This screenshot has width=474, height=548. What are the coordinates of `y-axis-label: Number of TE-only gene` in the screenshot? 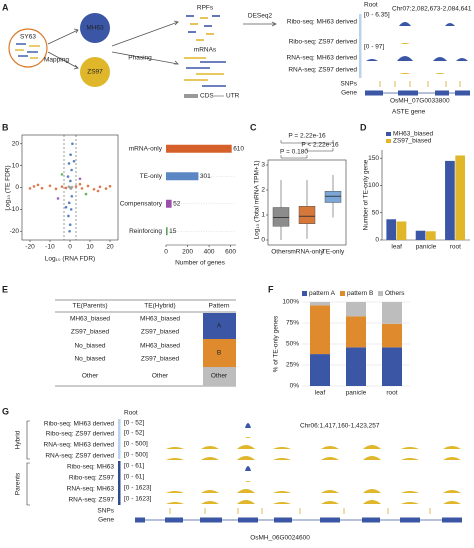 It's located at (366, 194).